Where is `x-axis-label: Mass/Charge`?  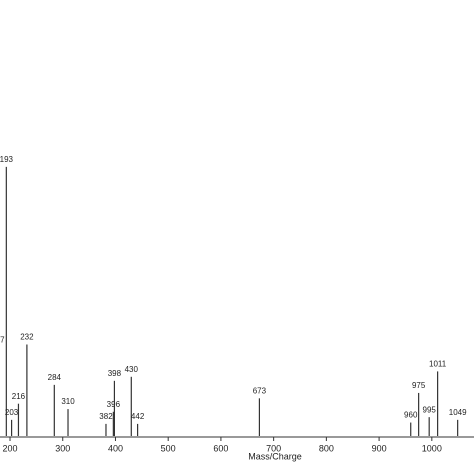
x-axis-label: Mass/Charge is located at coordinates (275, 456).